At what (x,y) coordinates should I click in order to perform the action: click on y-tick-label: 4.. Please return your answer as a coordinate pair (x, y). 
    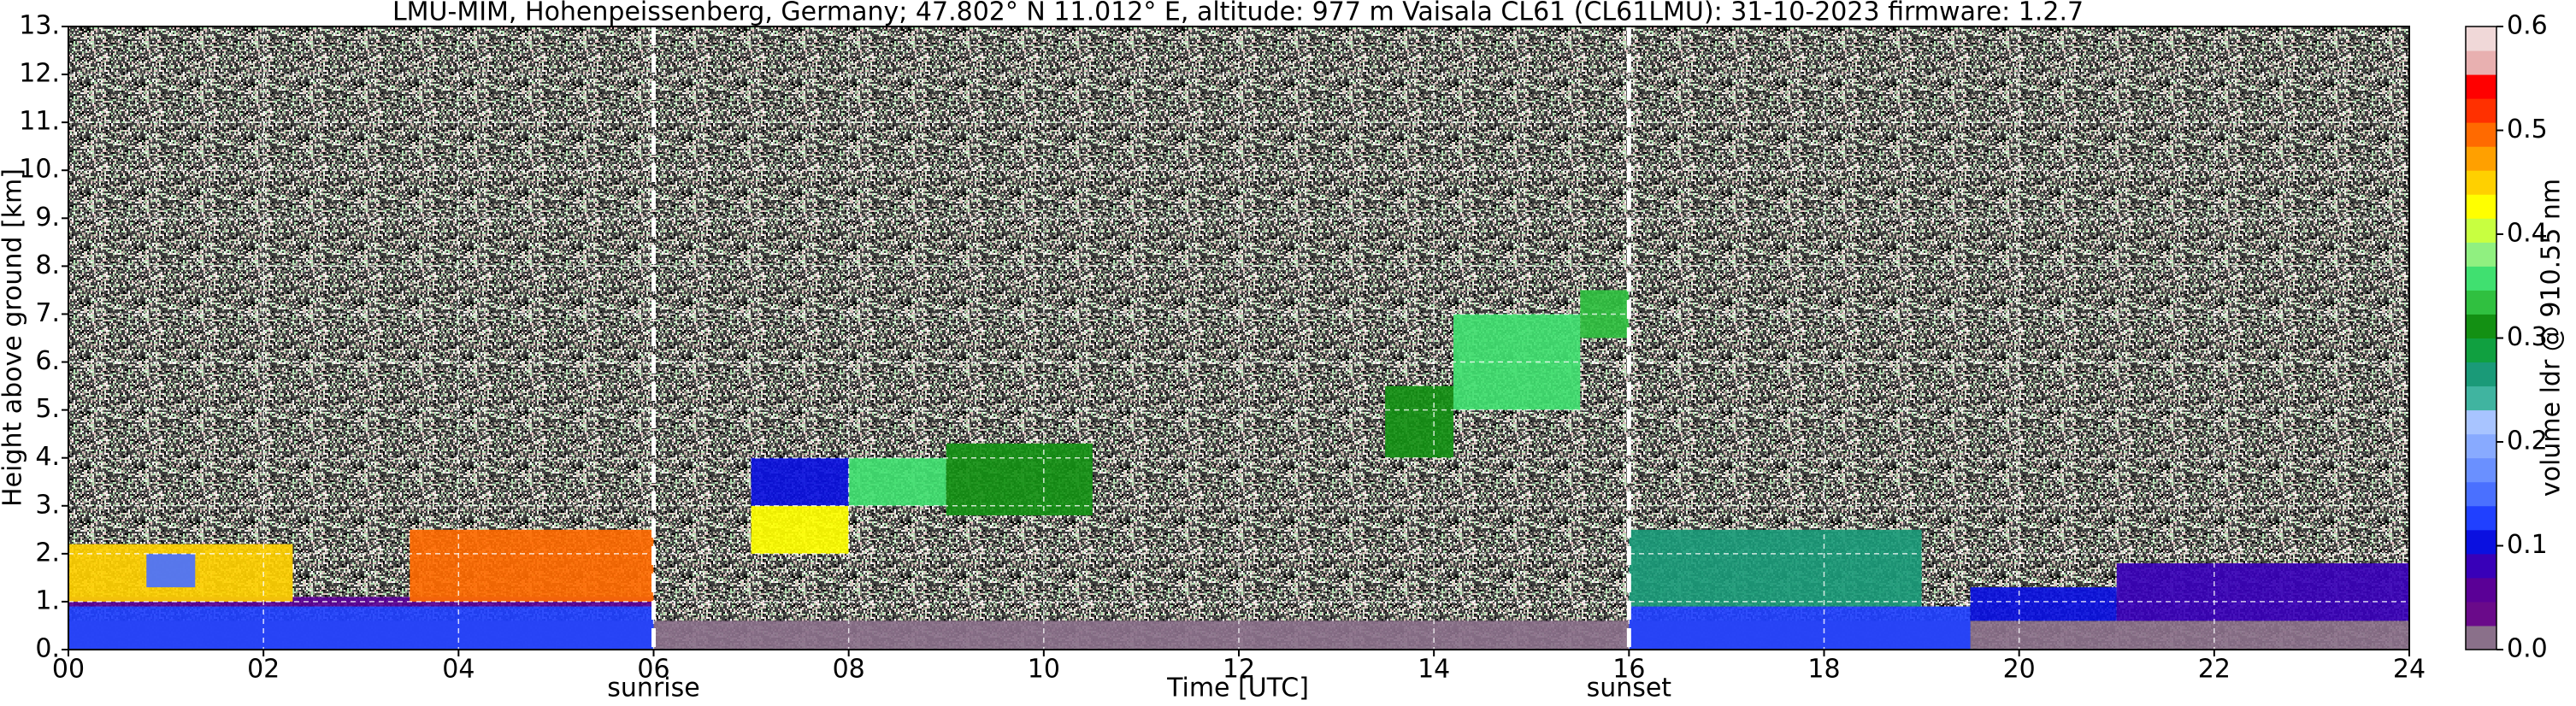
    Looking at the image, I should click on (47, 457).